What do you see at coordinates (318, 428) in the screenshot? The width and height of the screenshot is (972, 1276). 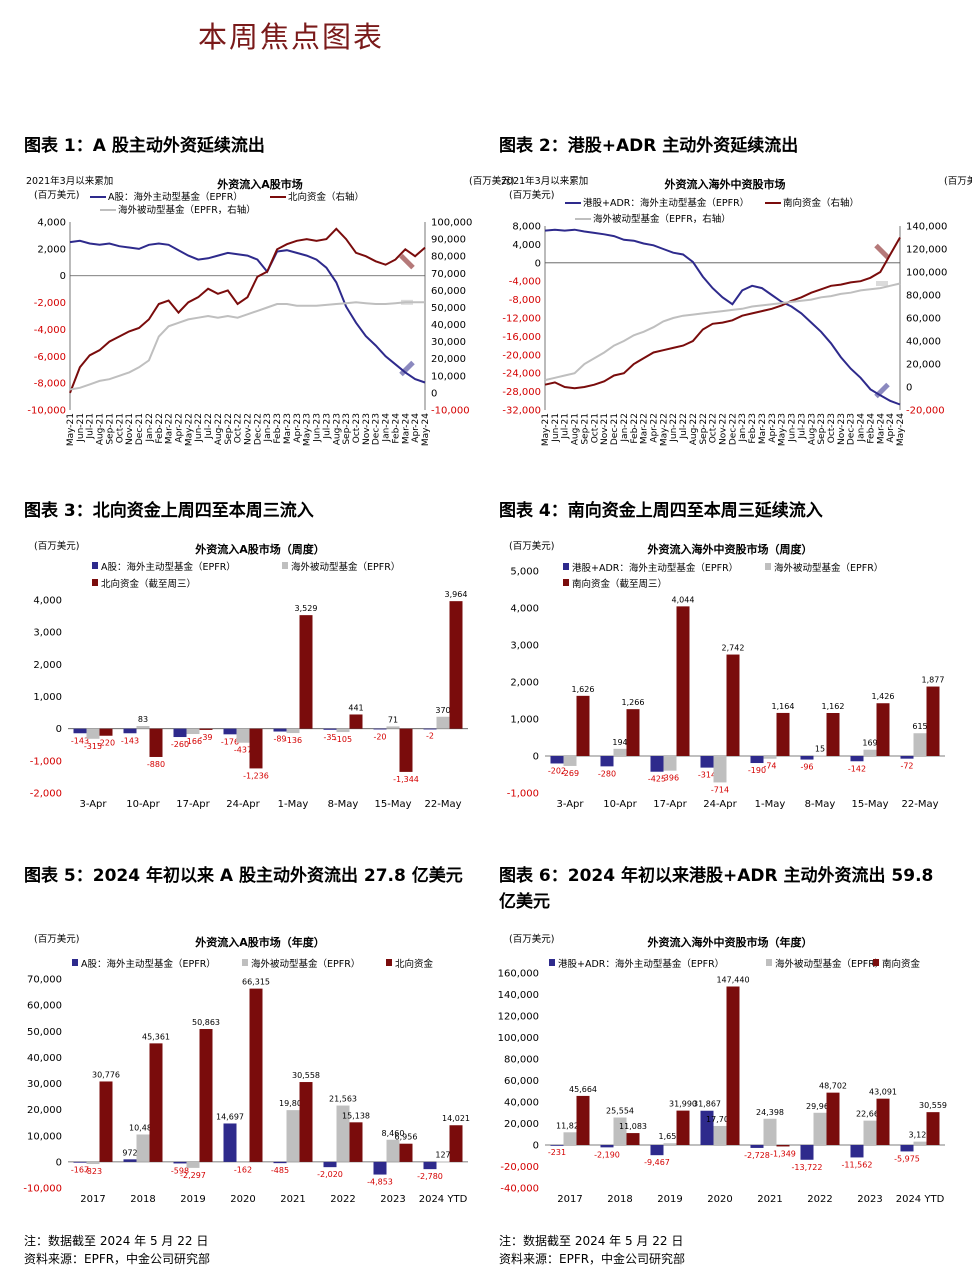 I see `x-tick-label: Jun-23` at bounding box center [318, 428].